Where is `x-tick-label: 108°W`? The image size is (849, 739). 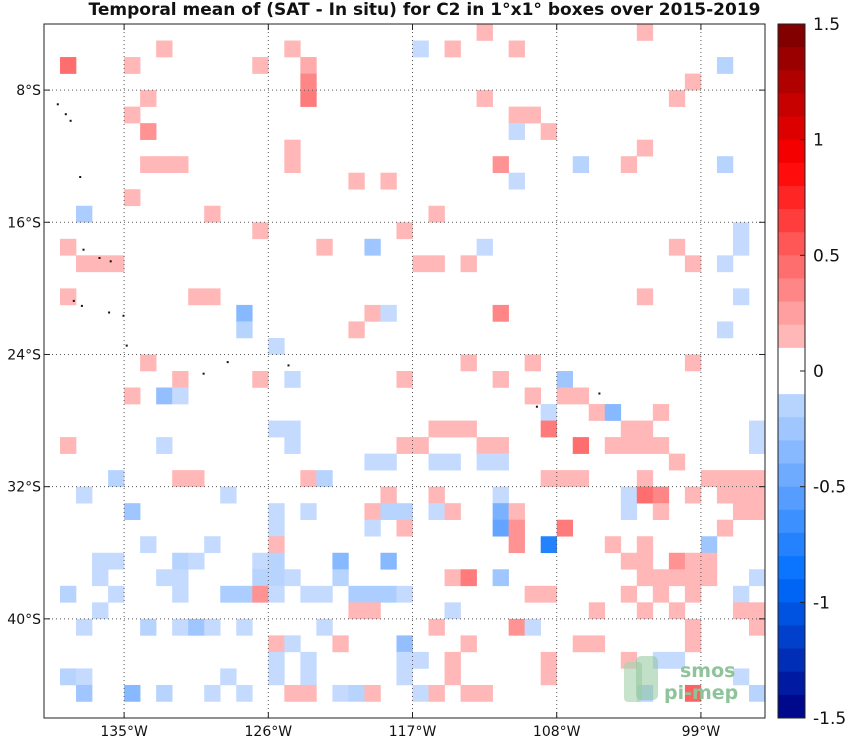
x-tick-label: 108°W is located at coordinates (557, 731).